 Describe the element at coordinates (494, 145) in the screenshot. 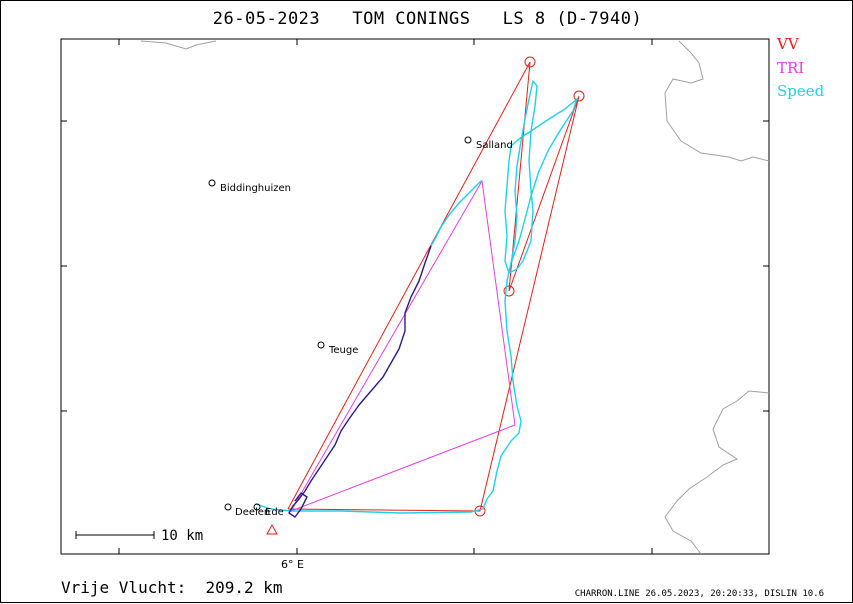

I see `place-label-salland: Salland` at that location.